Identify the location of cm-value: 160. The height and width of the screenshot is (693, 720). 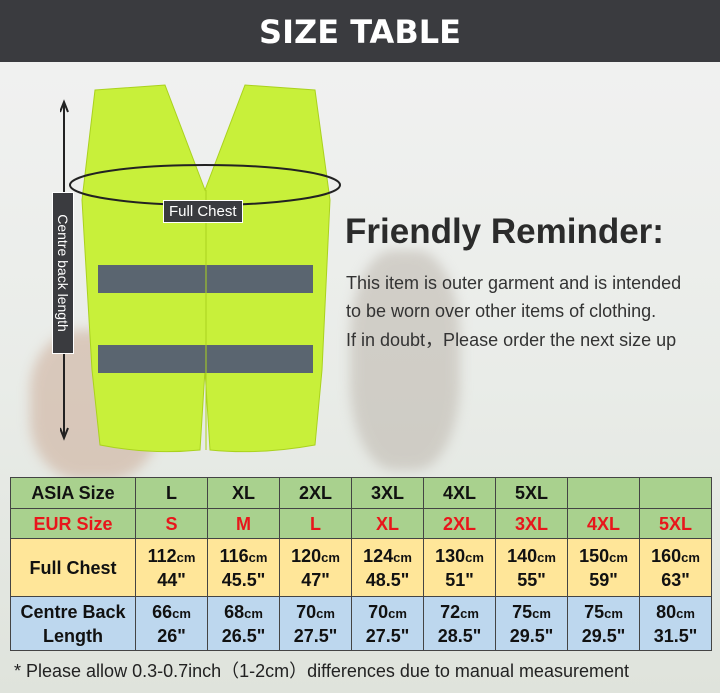
(666, 555).